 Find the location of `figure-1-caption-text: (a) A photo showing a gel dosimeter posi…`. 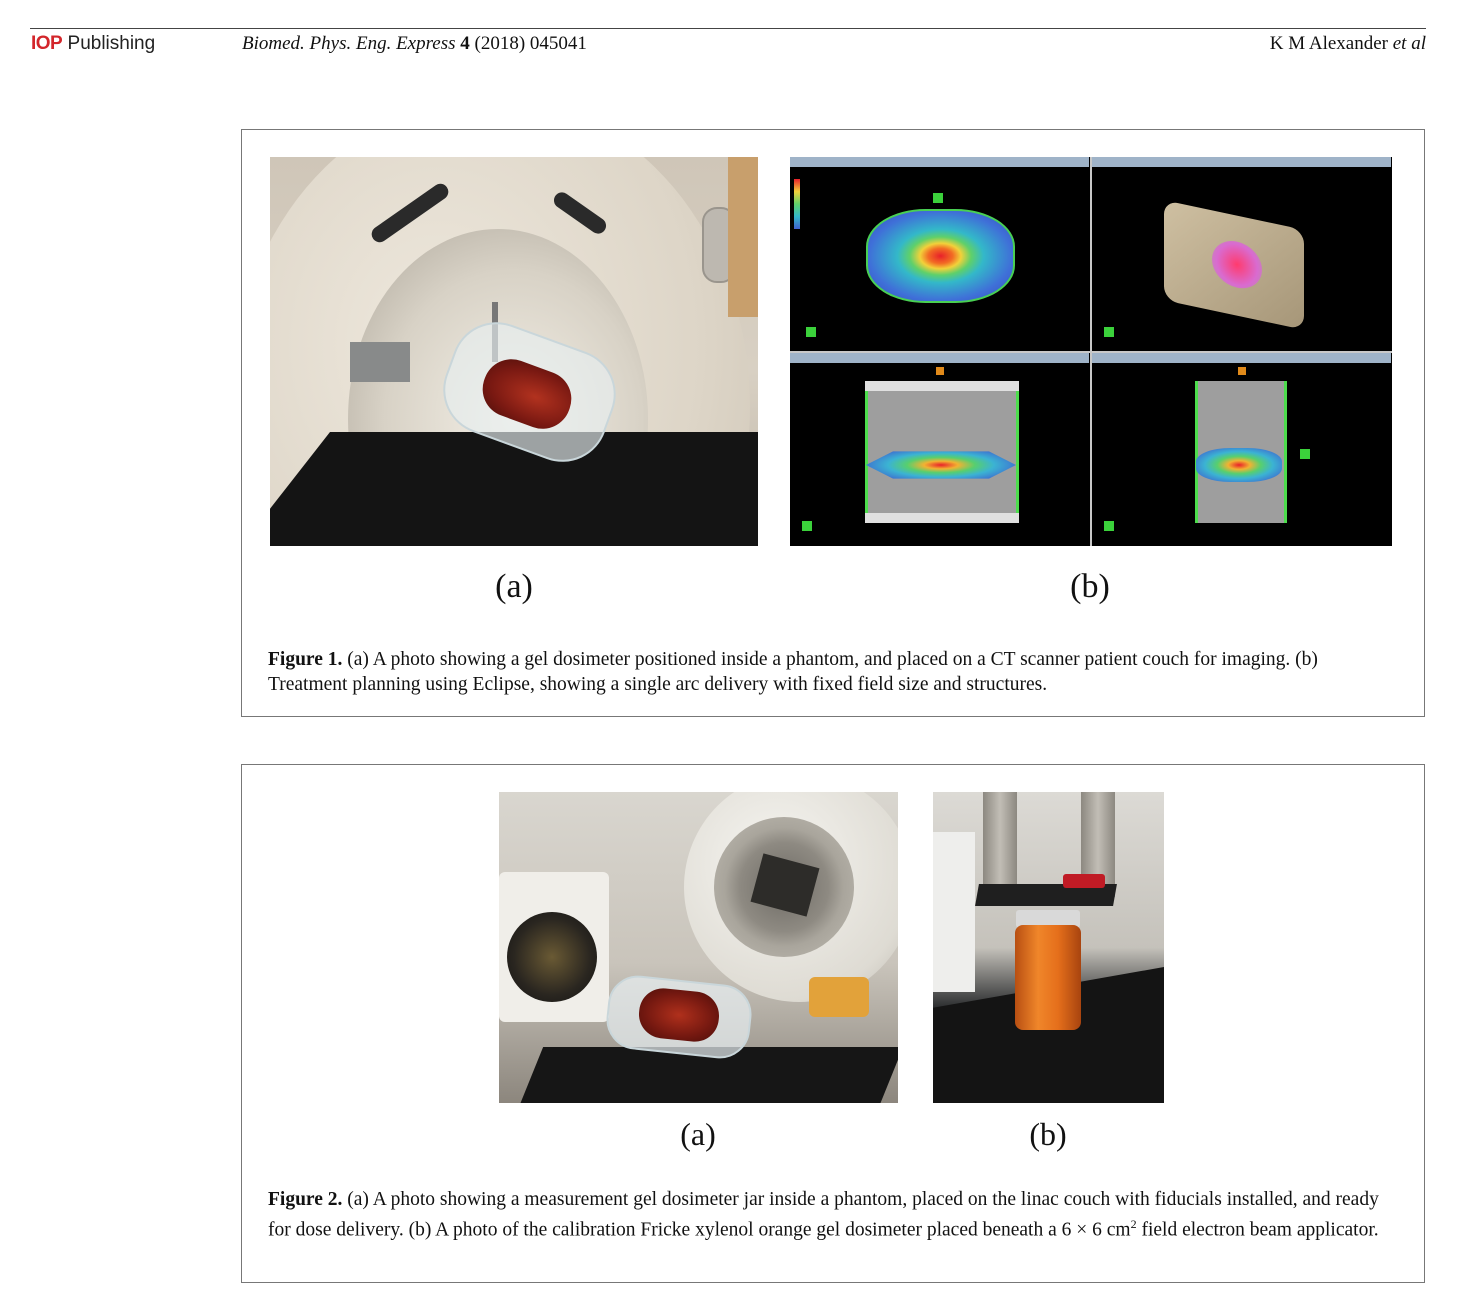

figure-1-caption-text: (a) A photo showing a gel dosimeter posi… is located at coordinates (793, 672).